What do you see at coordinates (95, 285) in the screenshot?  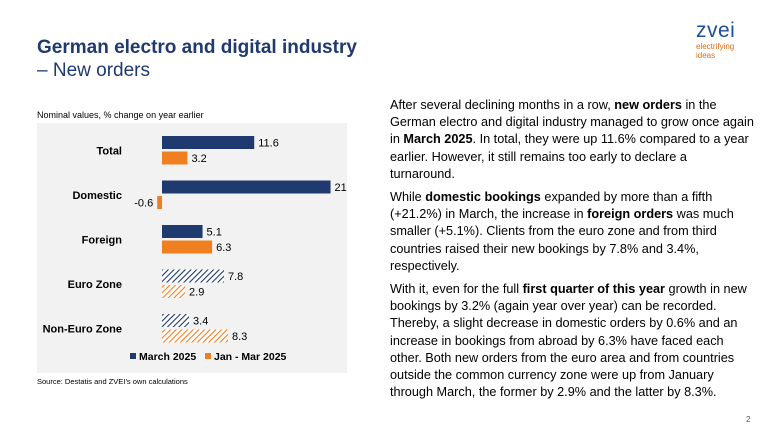 I see `category-label: Euro Zone` at bounding box center [95, 285].